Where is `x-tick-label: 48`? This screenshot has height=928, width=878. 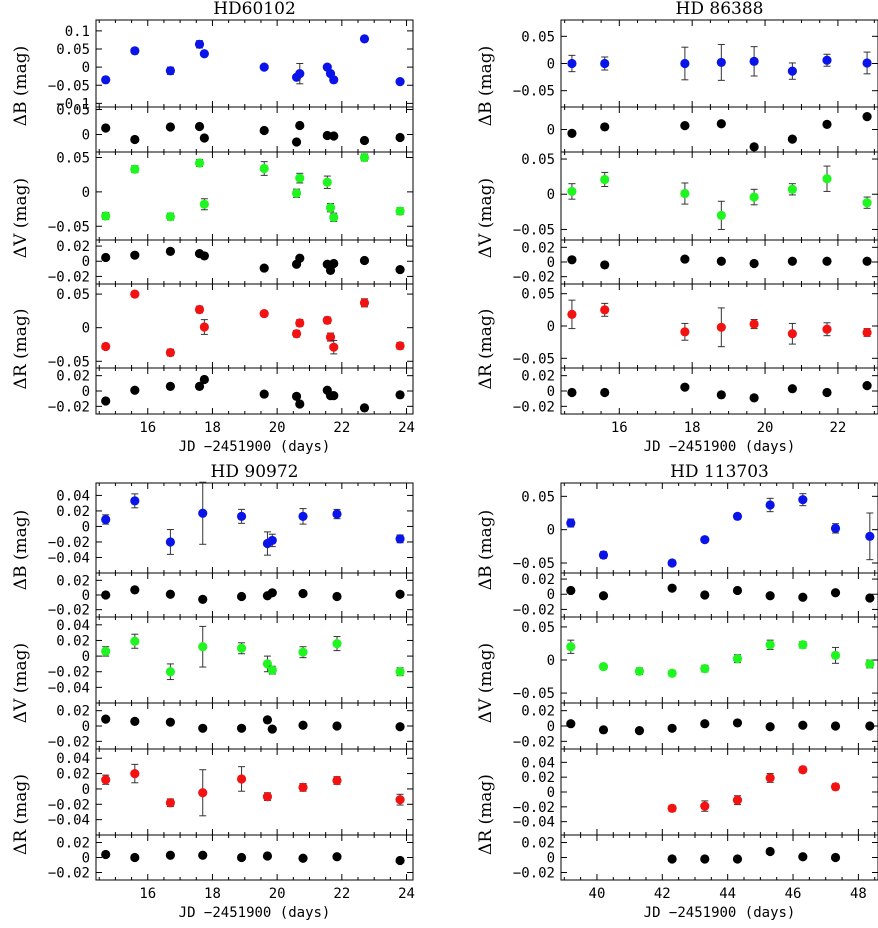 x-tick-label: 48 is located at coordinates (858, 894).